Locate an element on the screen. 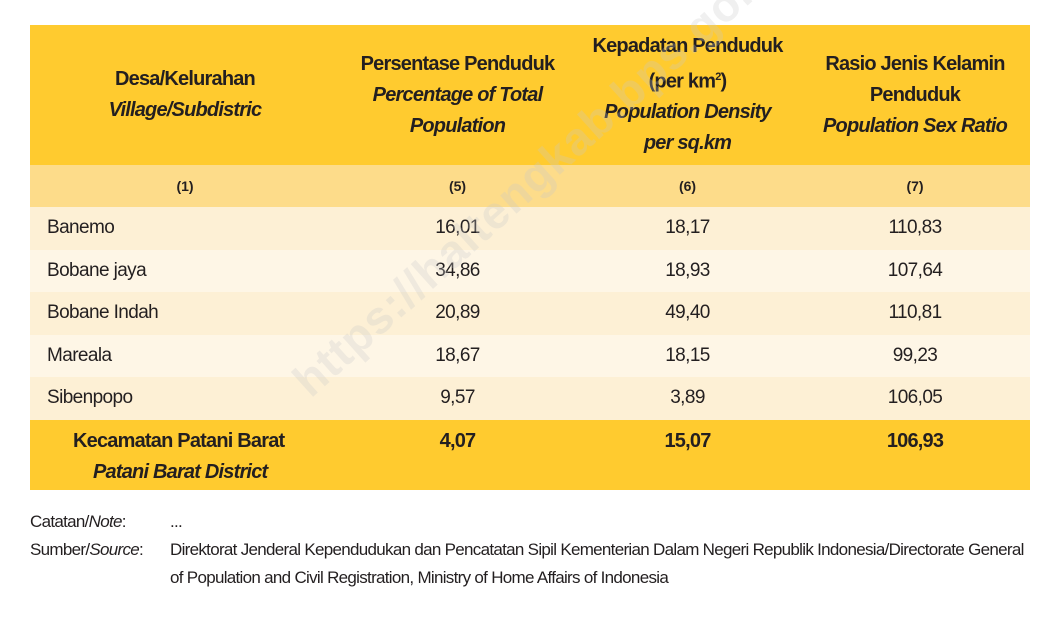 The width and height of the screenshot is (1054, 623). total-density: 15,07 is located at coordinates (687, 440).